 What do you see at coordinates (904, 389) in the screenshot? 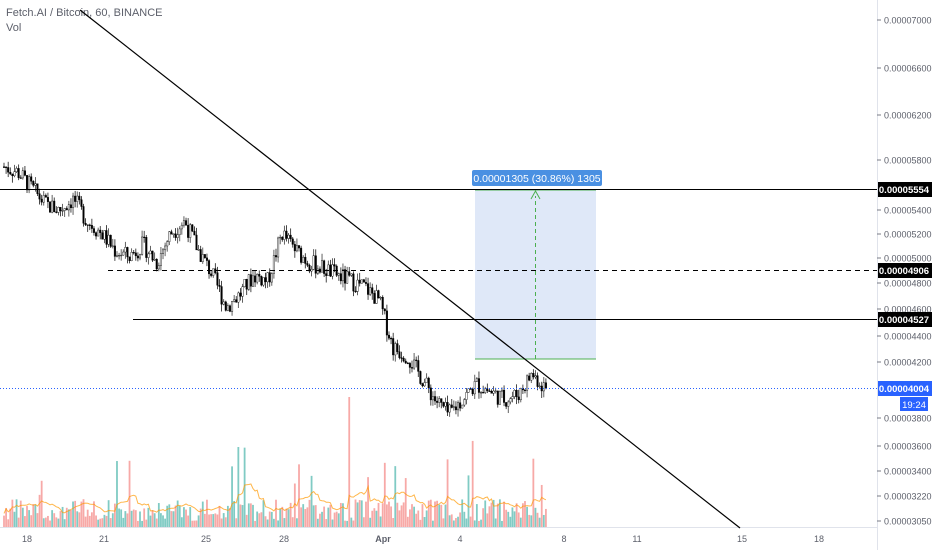
I see `last-price-label: 0.00004004` at bounding box center [904, 389].